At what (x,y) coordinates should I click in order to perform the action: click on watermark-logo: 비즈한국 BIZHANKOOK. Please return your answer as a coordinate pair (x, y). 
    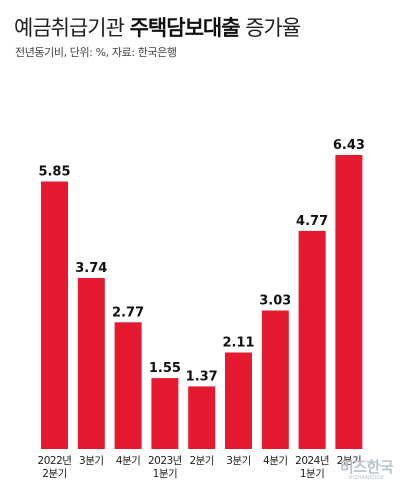
    Looking at the image, I should click on (367, 468).